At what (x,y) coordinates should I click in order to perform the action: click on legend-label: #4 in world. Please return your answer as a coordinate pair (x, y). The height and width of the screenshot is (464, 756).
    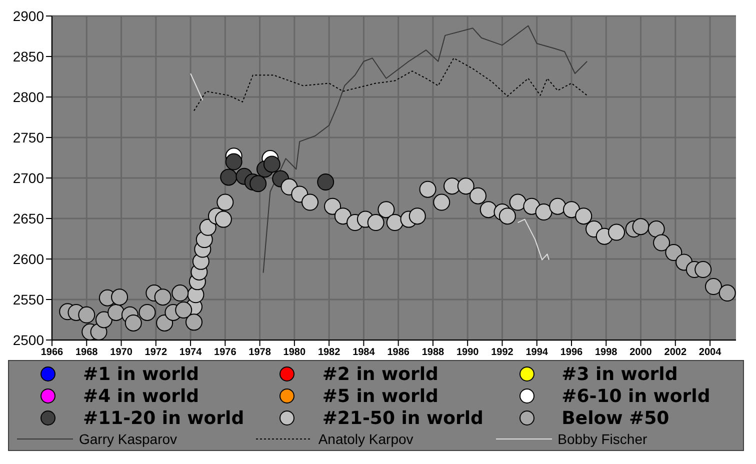
    Looking at the image, I should click on (141, 396).